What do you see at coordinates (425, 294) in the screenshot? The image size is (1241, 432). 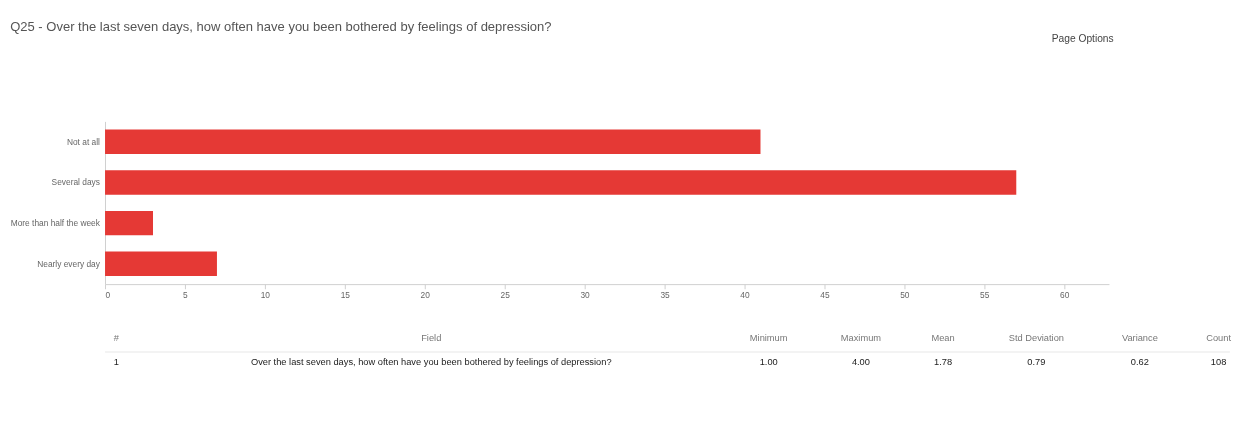 I see `x-tick-label: 20` at bounding box center [425, 294].